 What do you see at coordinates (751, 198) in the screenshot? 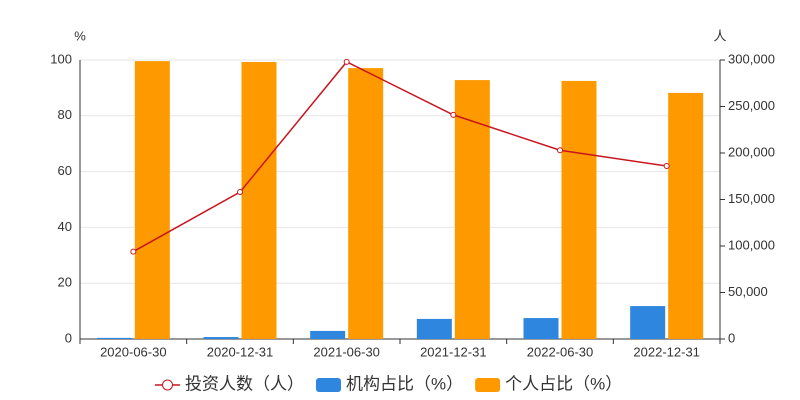
I see `y2-tick-label: 150,000` at bounding box center [751, 198].